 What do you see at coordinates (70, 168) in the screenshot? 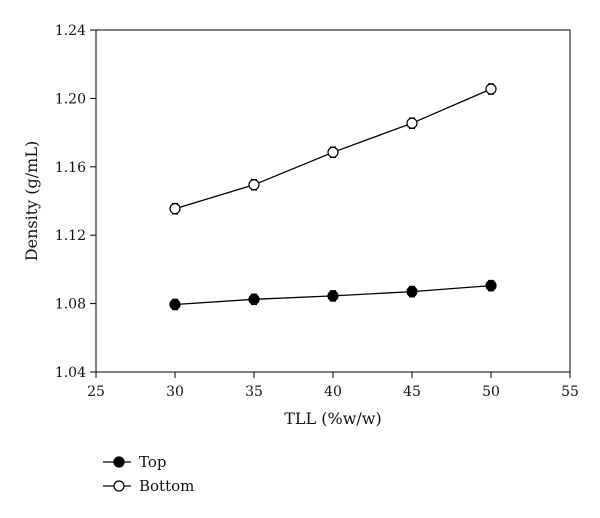
I see `y-tick-label: 1.16` at bounding box center [70, 168].